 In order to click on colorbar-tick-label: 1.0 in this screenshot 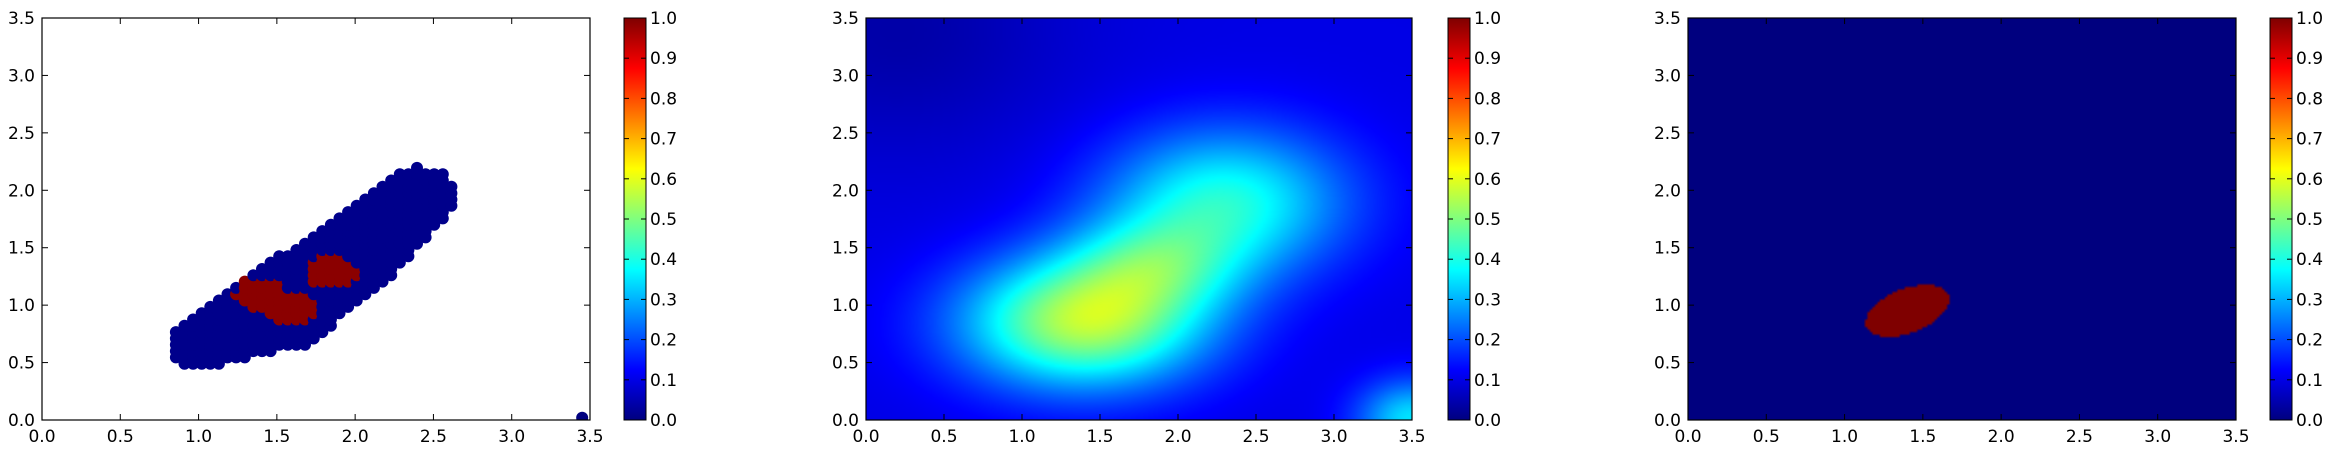, I will do `click(1487, 19)`.